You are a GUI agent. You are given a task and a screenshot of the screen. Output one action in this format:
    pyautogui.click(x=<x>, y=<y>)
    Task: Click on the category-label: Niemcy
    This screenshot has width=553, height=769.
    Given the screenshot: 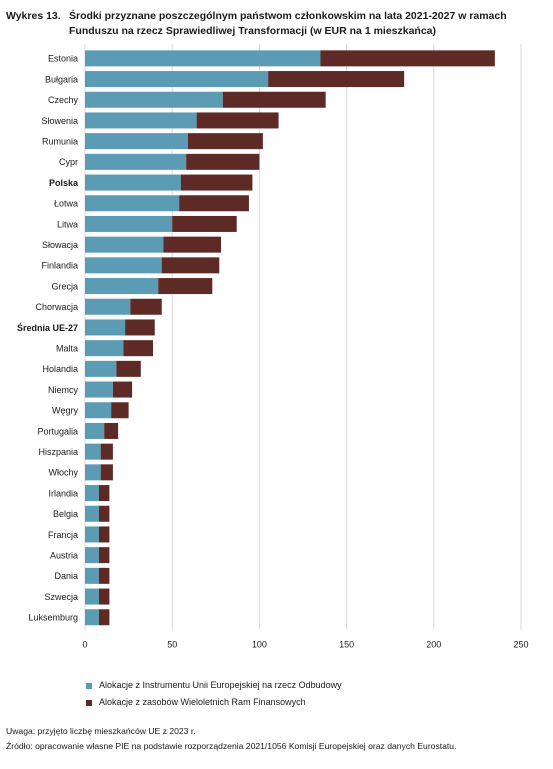 What is the action you would take?
    pyautogui.click(x=63, y=390)
    